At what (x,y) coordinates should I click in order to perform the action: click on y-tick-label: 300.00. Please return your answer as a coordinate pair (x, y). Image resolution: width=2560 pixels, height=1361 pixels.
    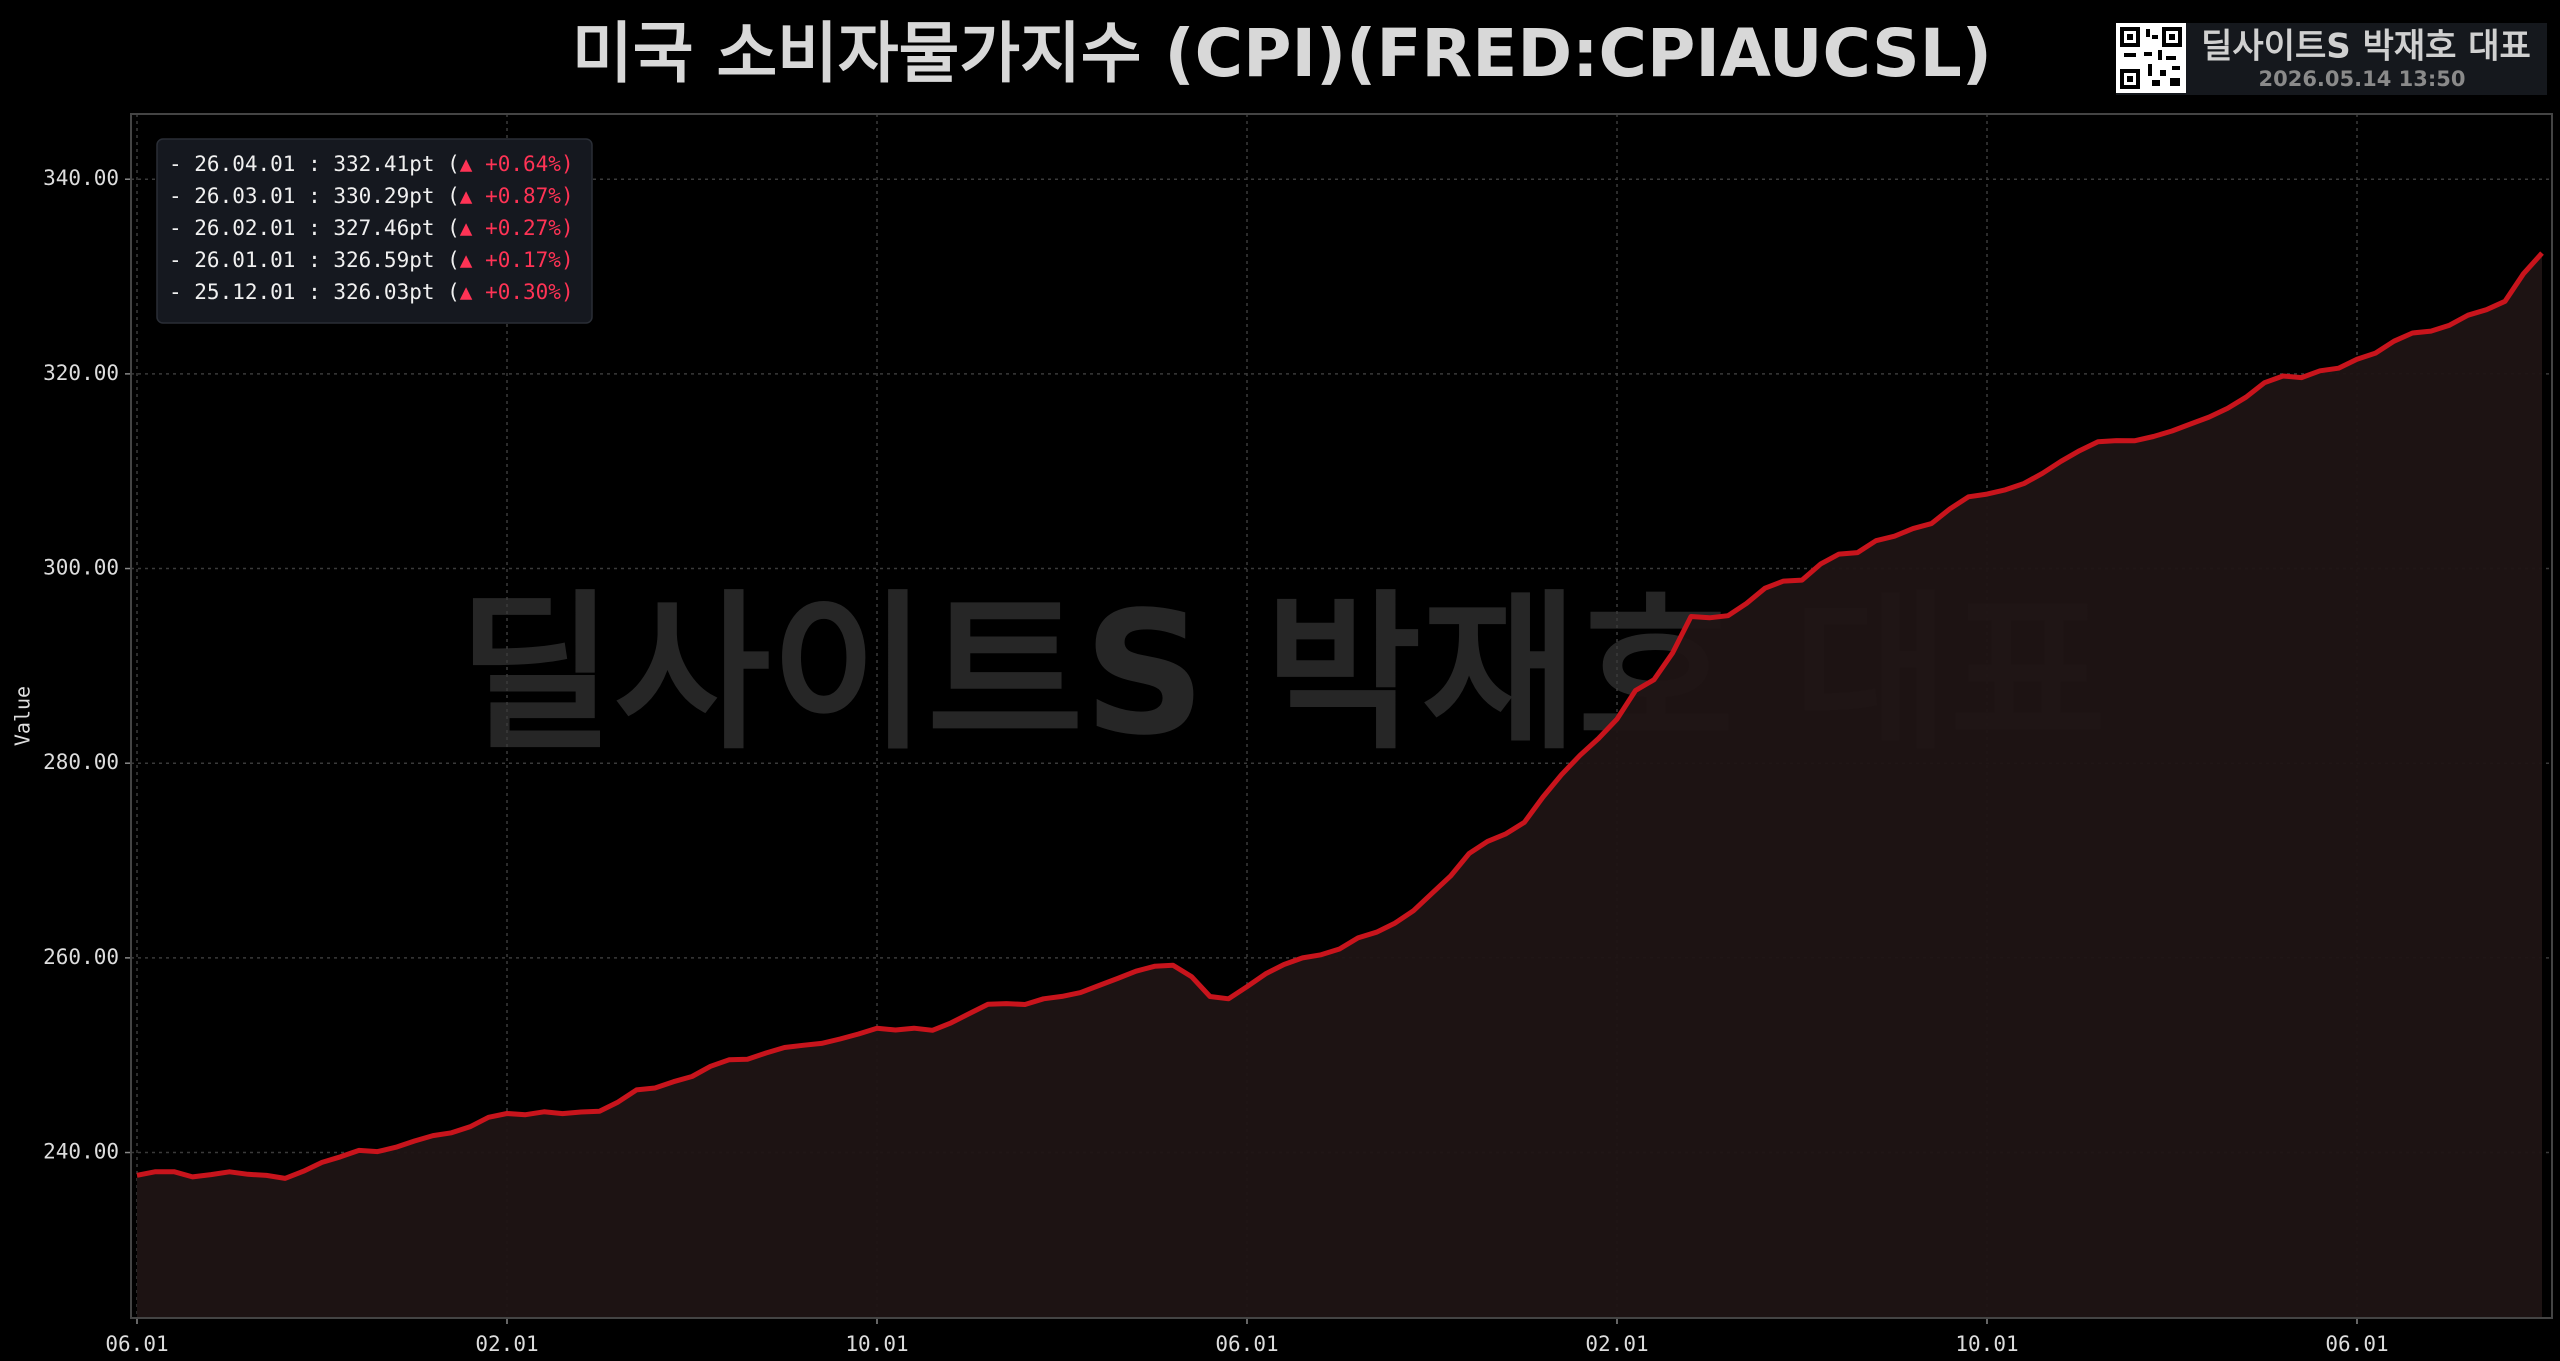
    Looking at the image, I should click on (81, 568).